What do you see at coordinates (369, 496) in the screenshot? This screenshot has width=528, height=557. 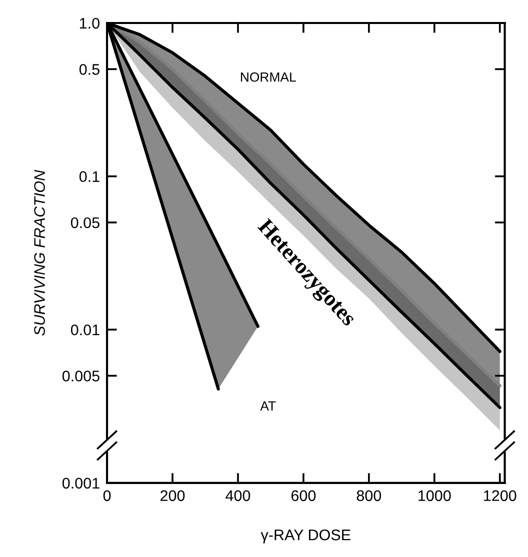 I see `x-tick-label: 800` at bounding box center [369, 496].